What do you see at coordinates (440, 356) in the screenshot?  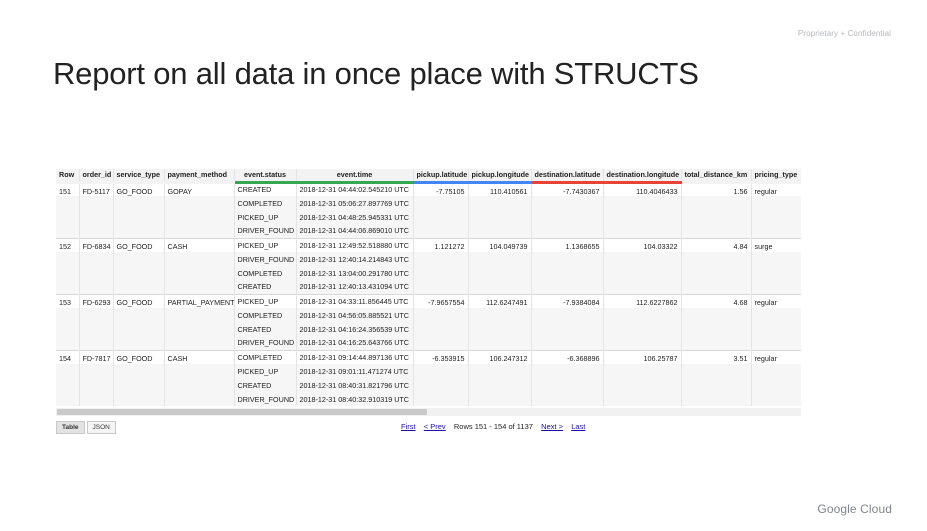 I see `pickup-latitude-cell: -6.353915` at bounding box center [440, 356].